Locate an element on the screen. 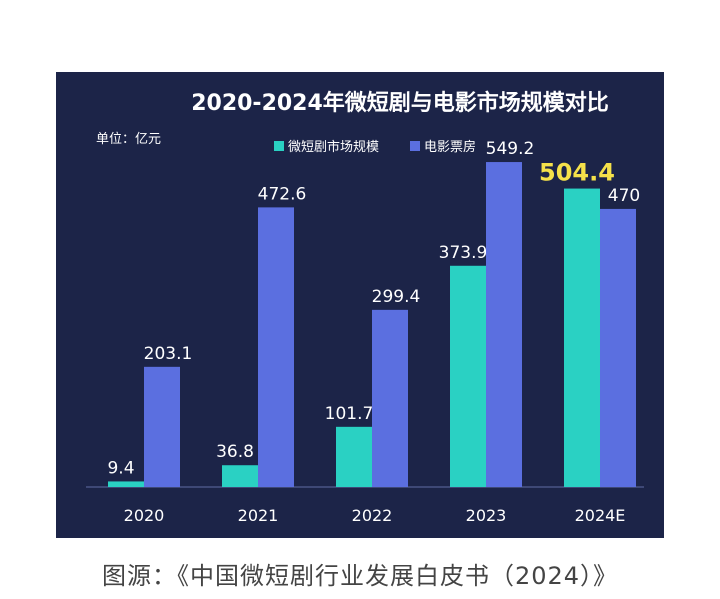  bar-1-2021 is located at coordinates (276, 347).